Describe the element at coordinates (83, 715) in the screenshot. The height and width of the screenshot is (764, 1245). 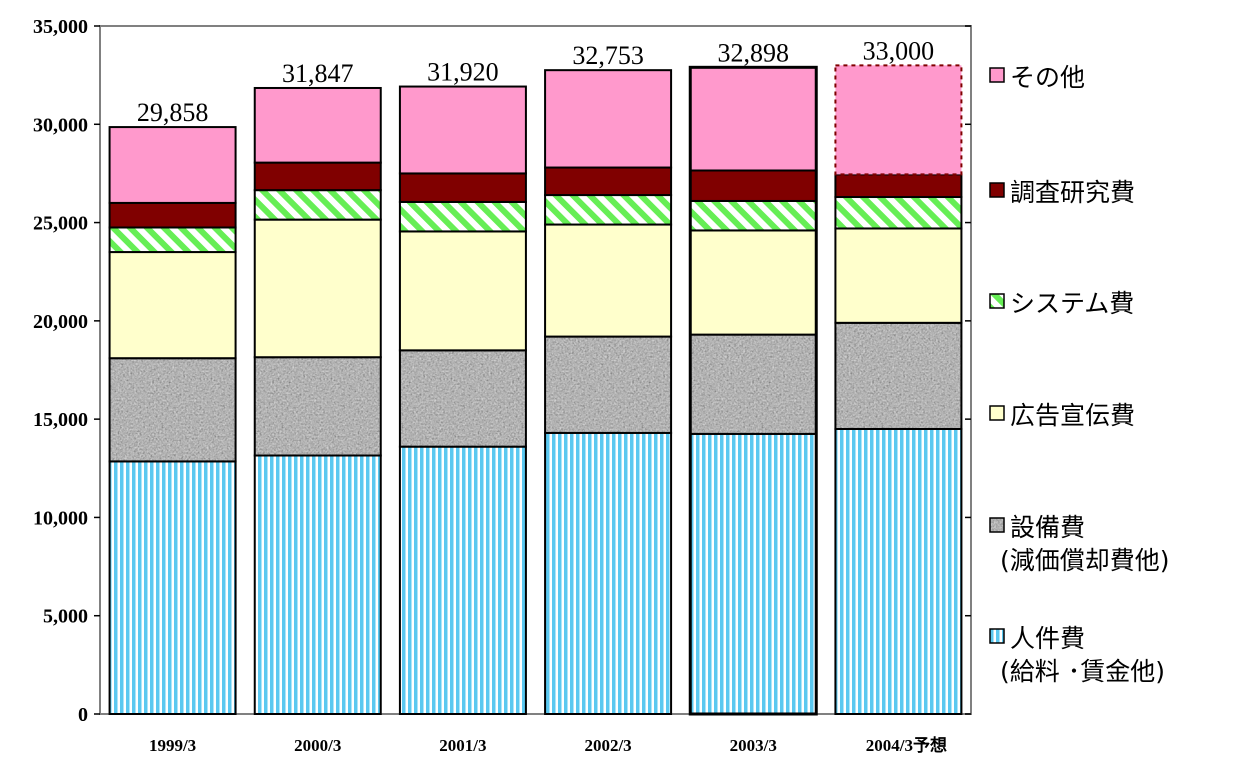
I see `y-tick-label: 0` at that location.